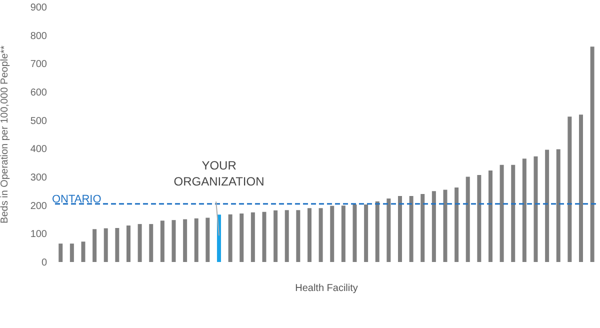  I want to click on y-tick-label: 600, so click(39, 93).